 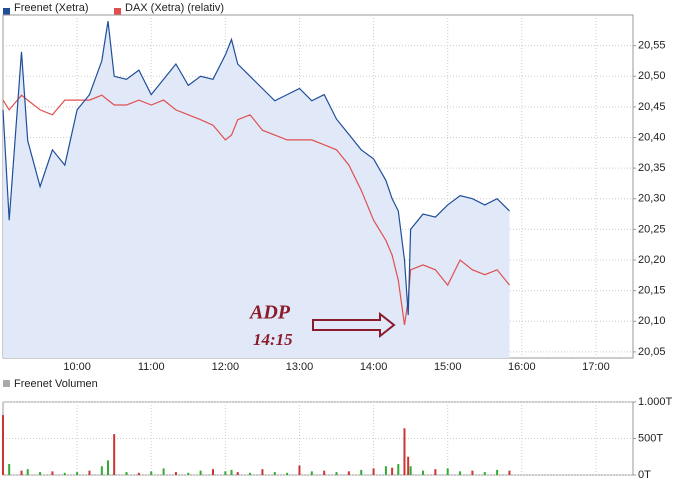 I want to click on y-tick-label: 20,05, so click(x=652, y=352).